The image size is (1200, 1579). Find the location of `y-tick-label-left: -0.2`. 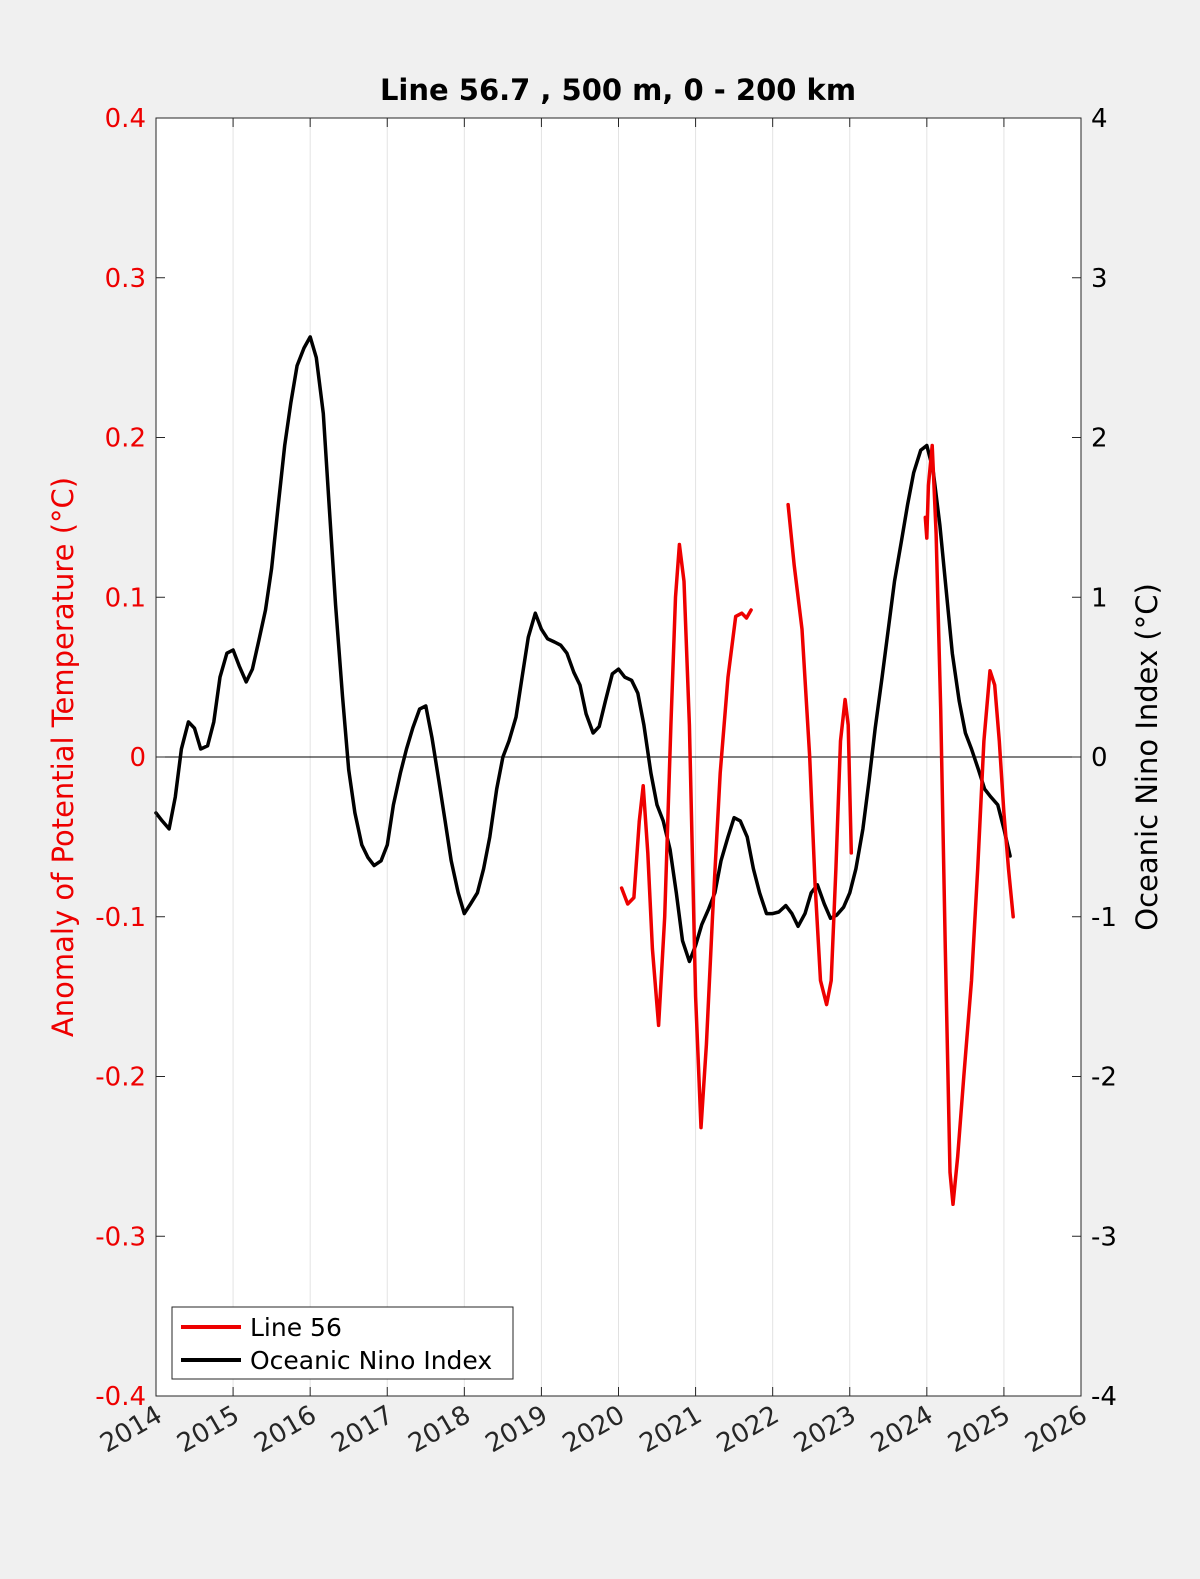

y-tick-label-left: -0.2 is located at coordinates (120, 1078).